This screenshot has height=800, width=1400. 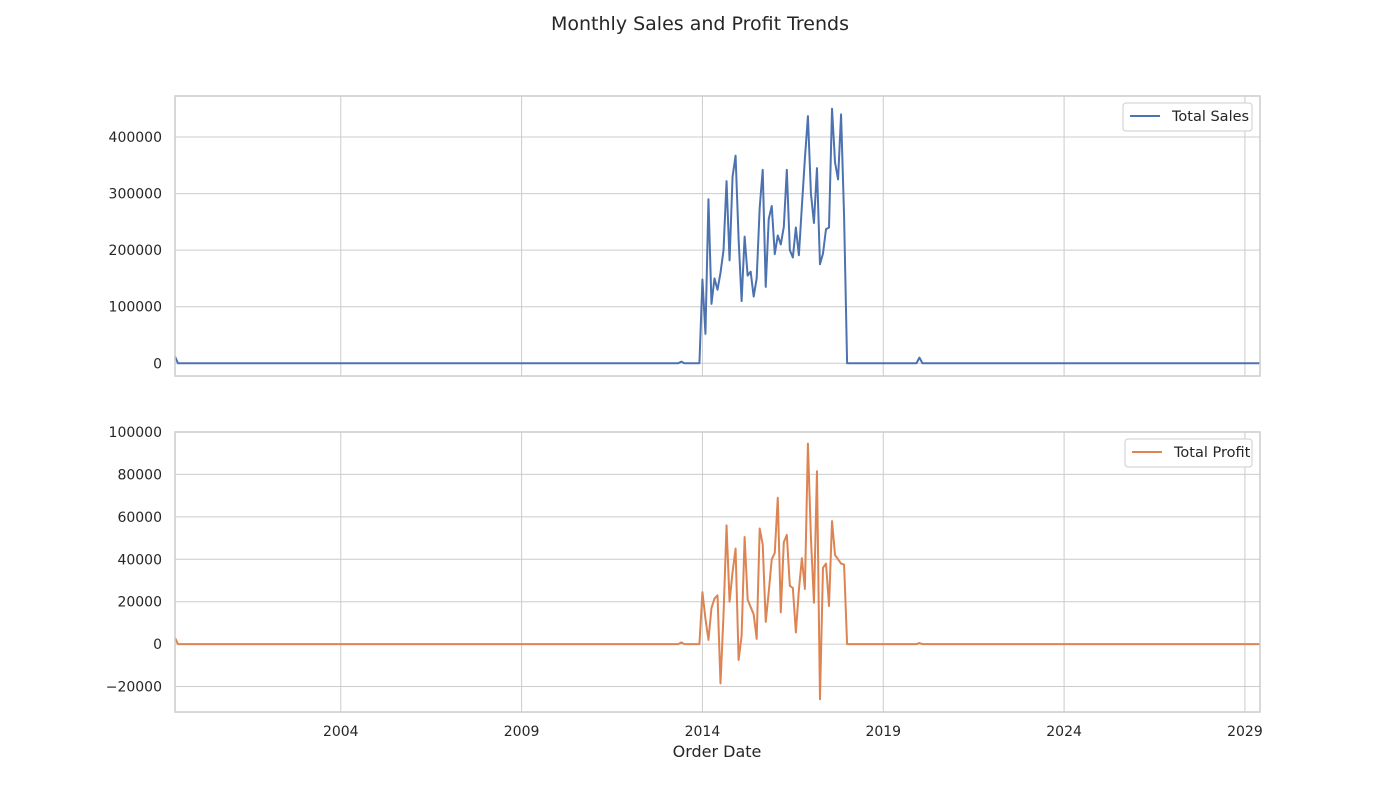 I want to click on profit-y-tick-label: 80000, so click(x=139, y=475).